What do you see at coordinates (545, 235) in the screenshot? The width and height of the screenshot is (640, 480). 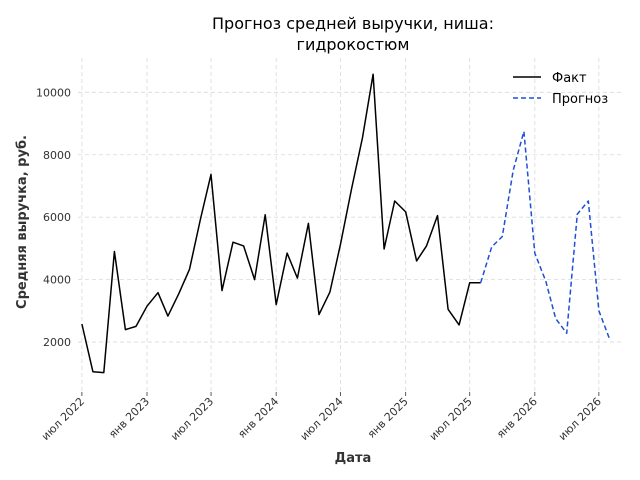 I see `series-line-forecast` at bounding box center [545, 235].